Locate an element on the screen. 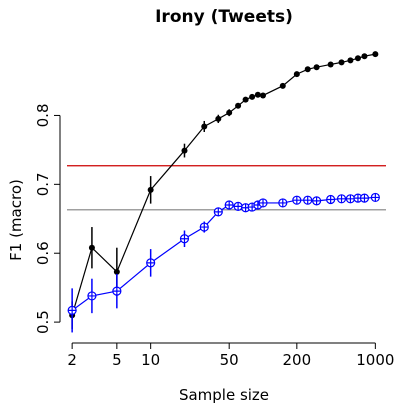 The image size is (407, 407). y-tick-label: 0.5 is located at coordinates (43, 322).